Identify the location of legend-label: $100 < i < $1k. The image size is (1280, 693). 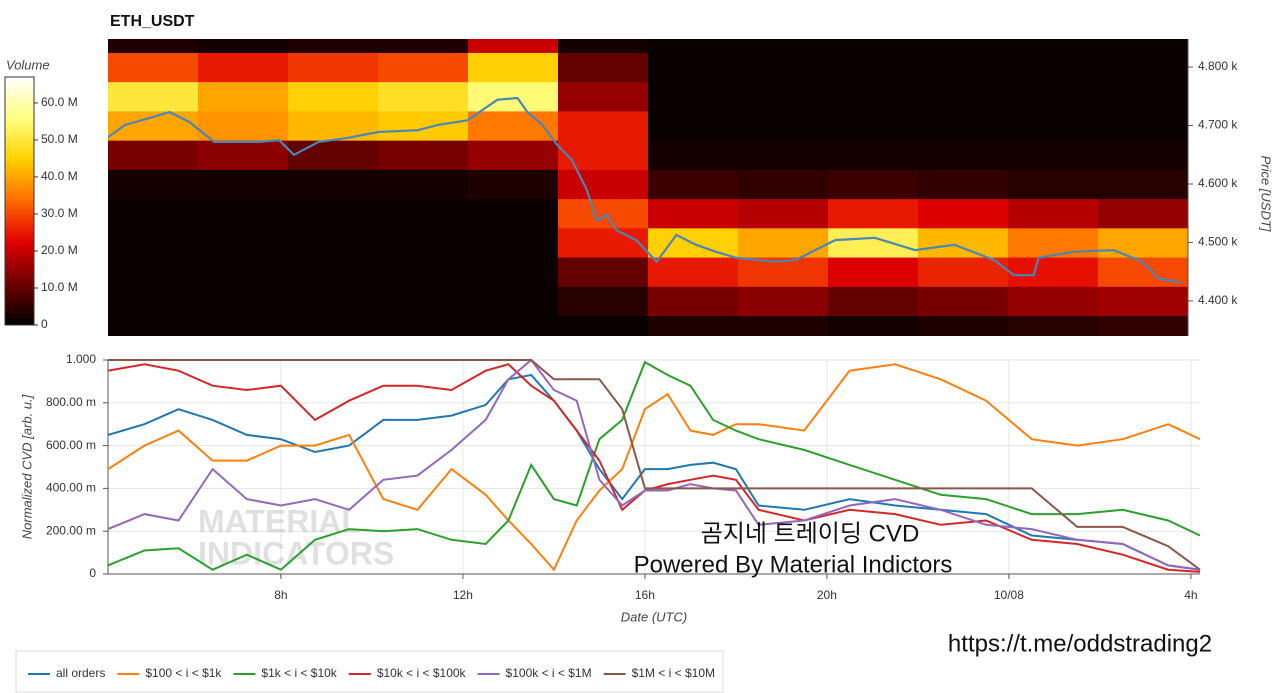
(183, 673).